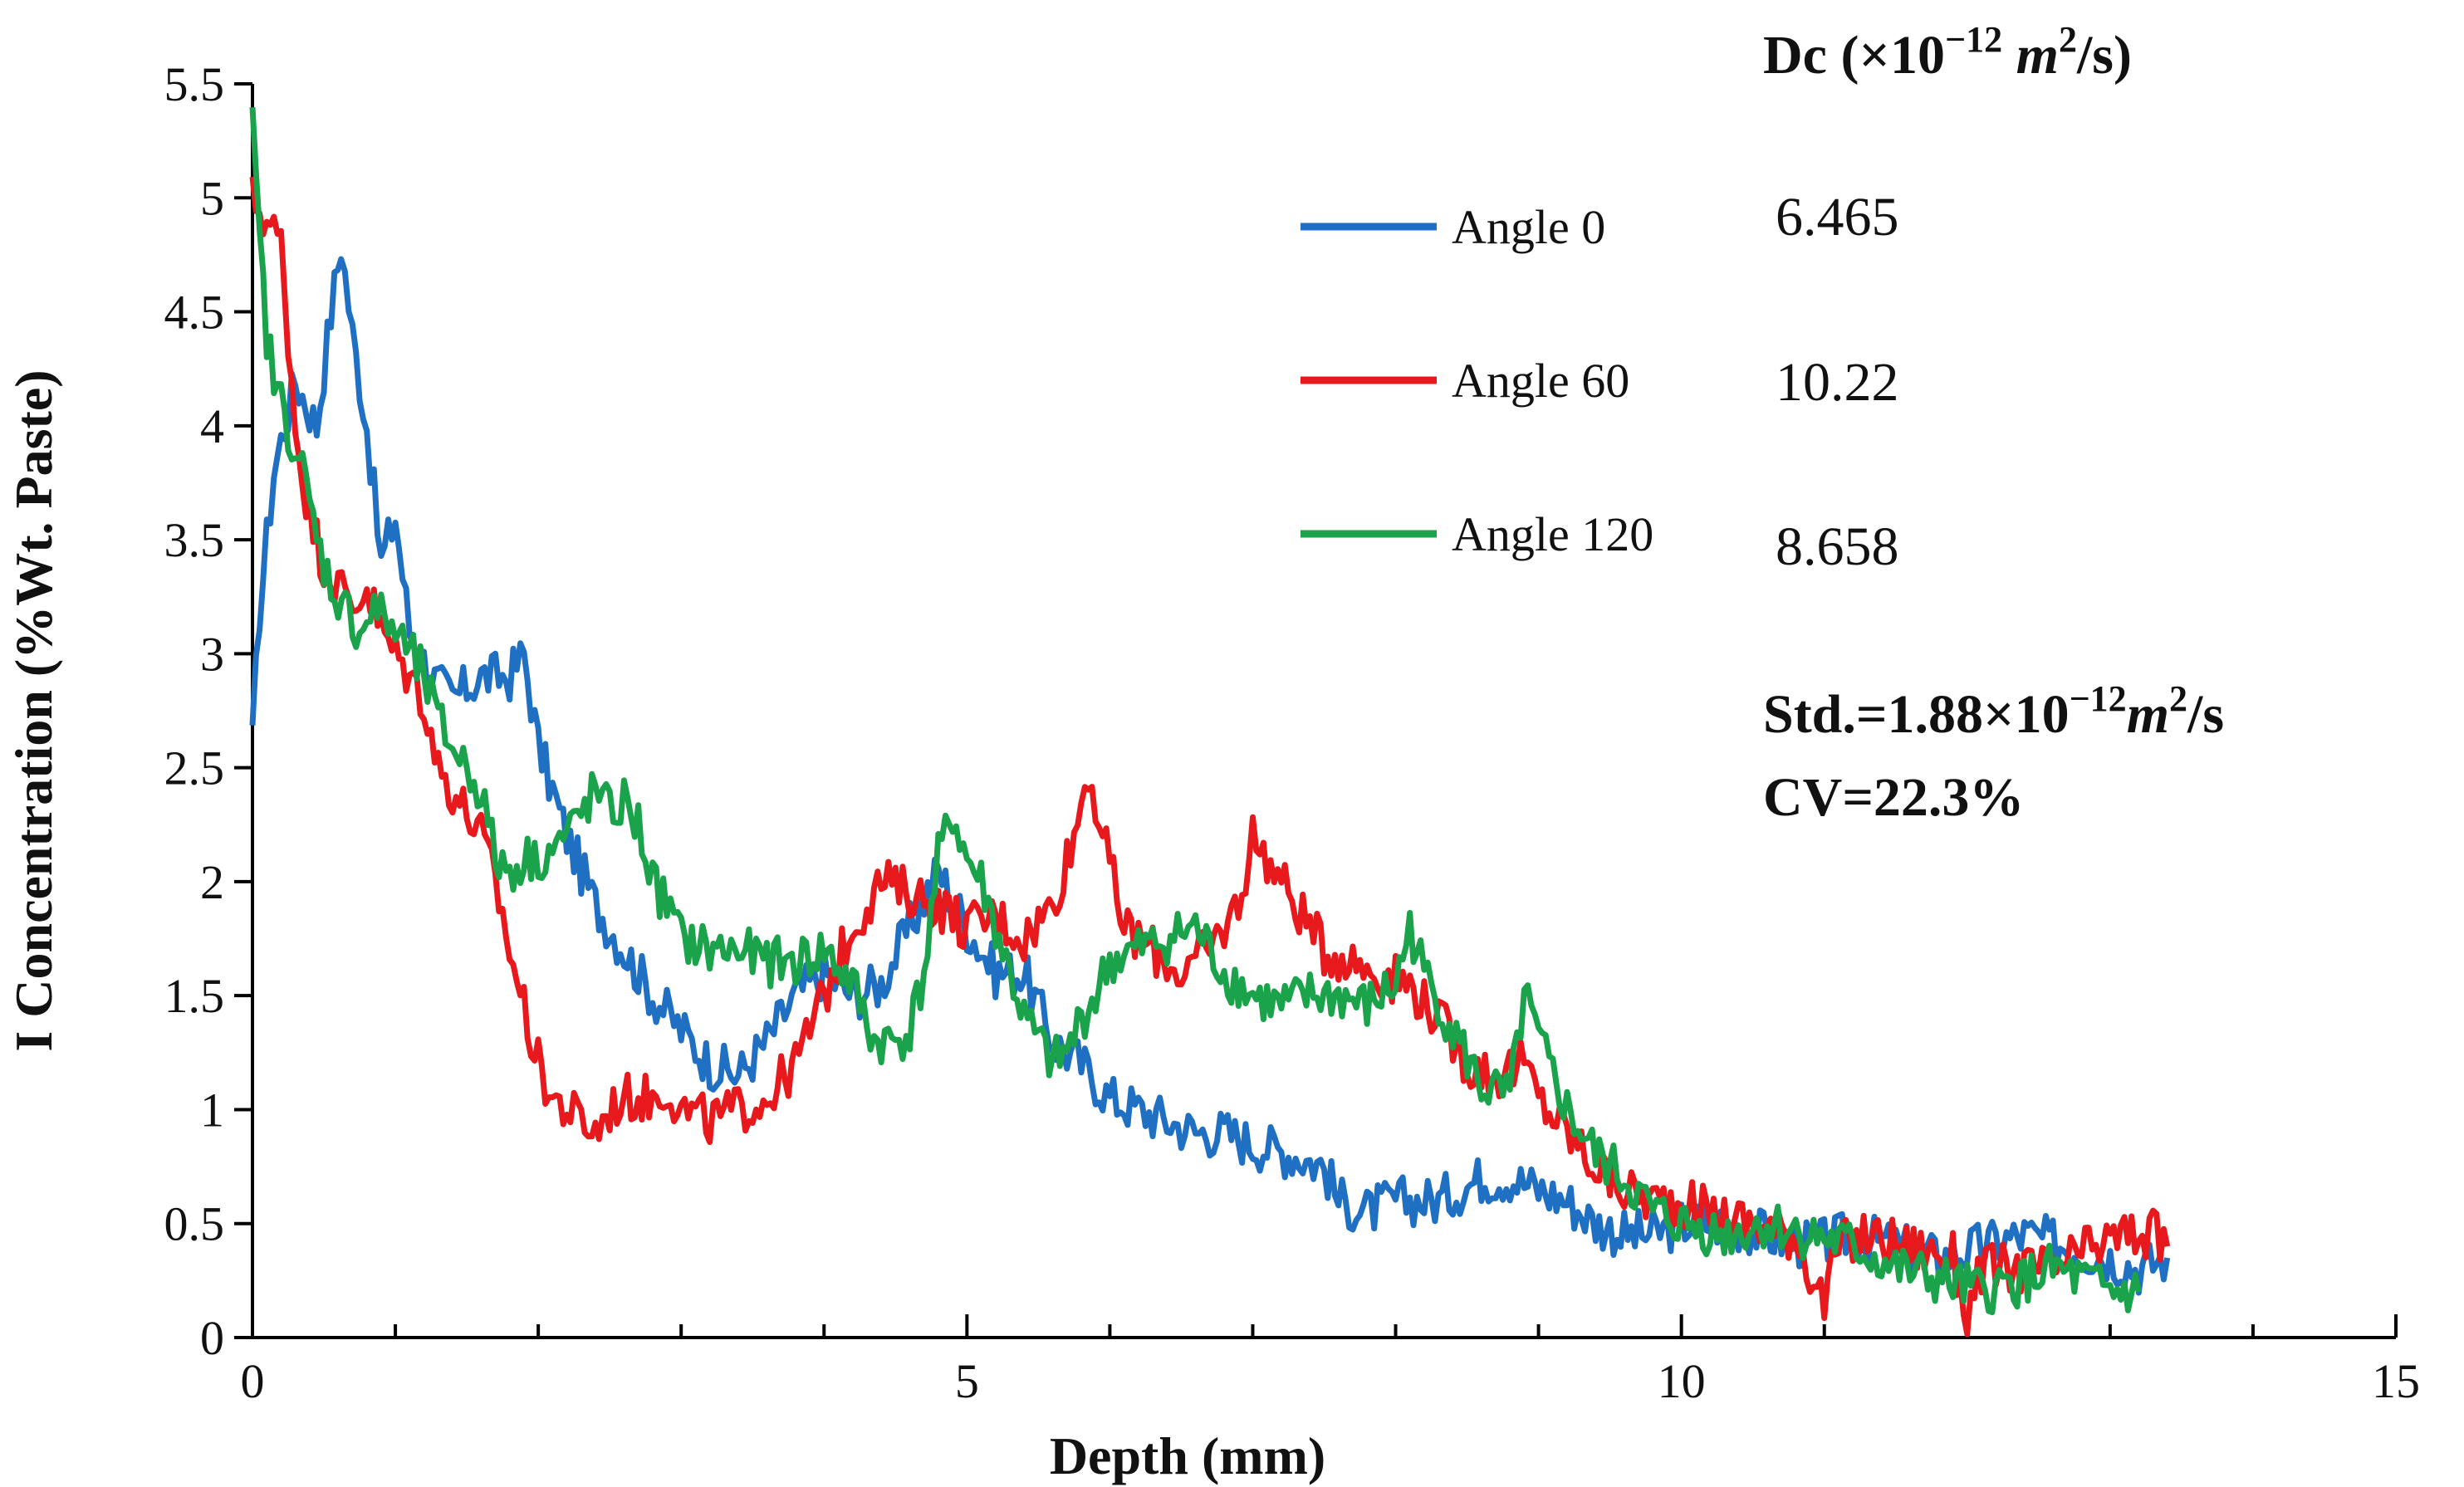 Image resolution: width=2464 pixels, height=1487 pixels. I want to click on dc-value-angle-0: 6.465, so click(1838, 217).